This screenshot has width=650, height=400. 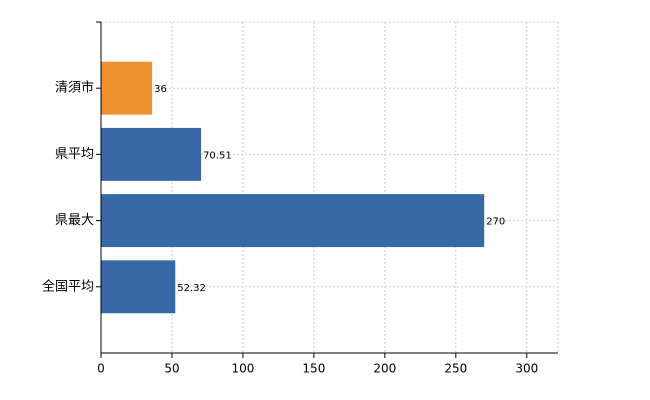 What do you see at coordinates (171, 369) in the screenshot?
I see `x-tick-label: 50` at bounding box center [171, 369].